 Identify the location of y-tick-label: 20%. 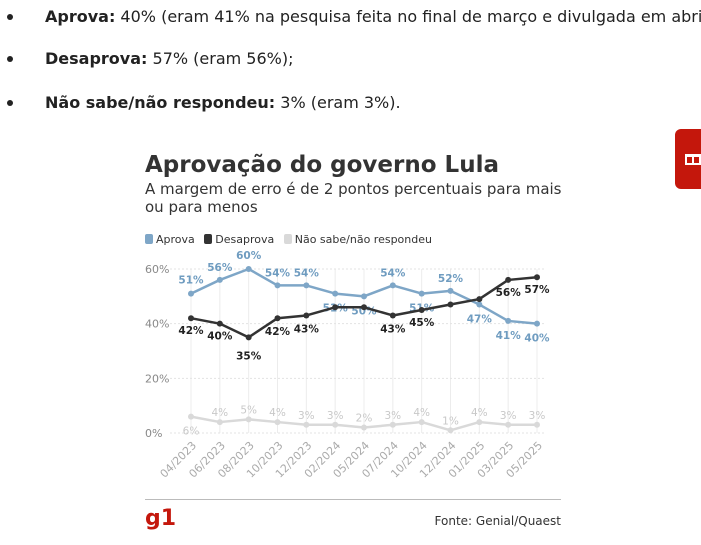
(157, 378).